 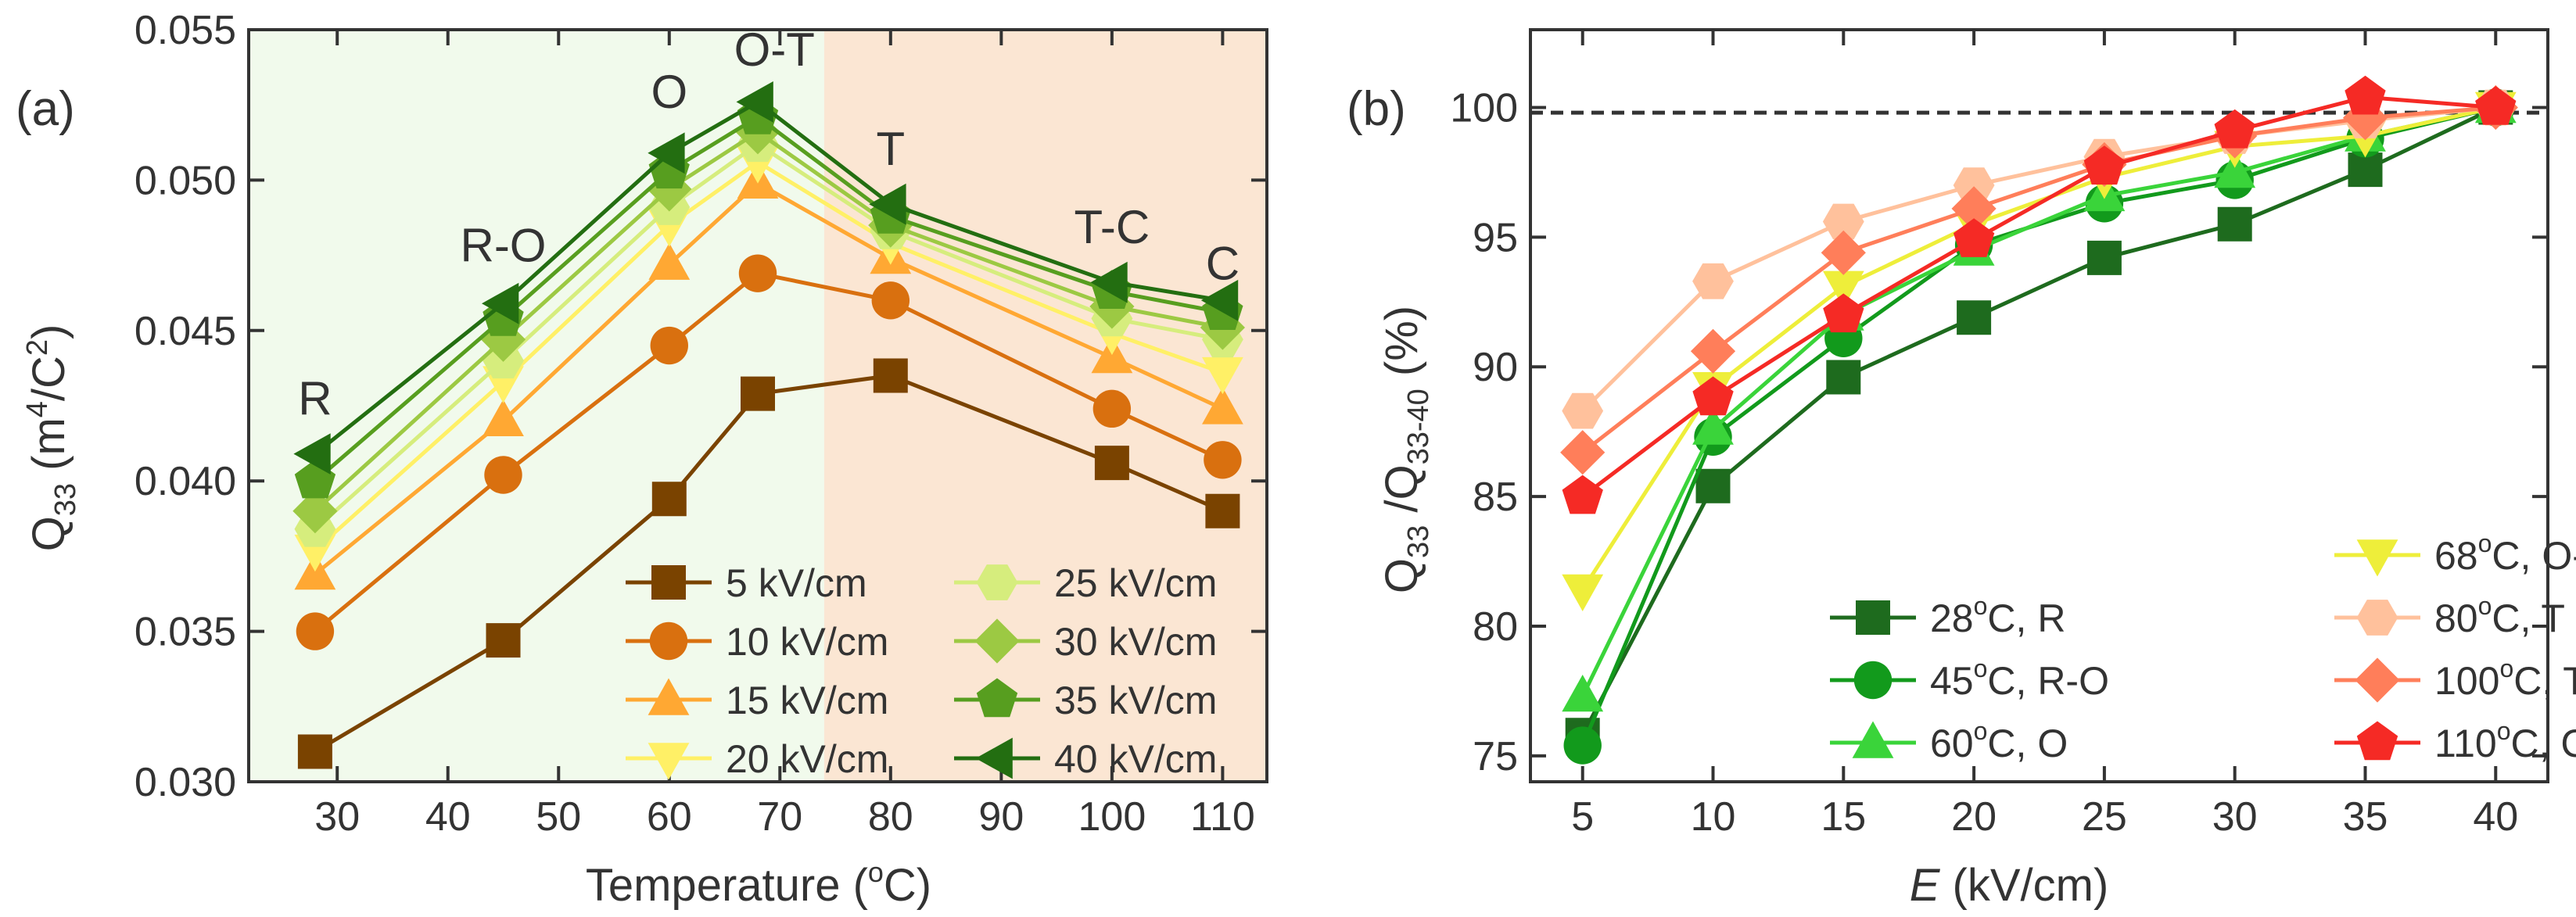 I want to click on x-tick-label: 110, so click(x=1222, y=817).